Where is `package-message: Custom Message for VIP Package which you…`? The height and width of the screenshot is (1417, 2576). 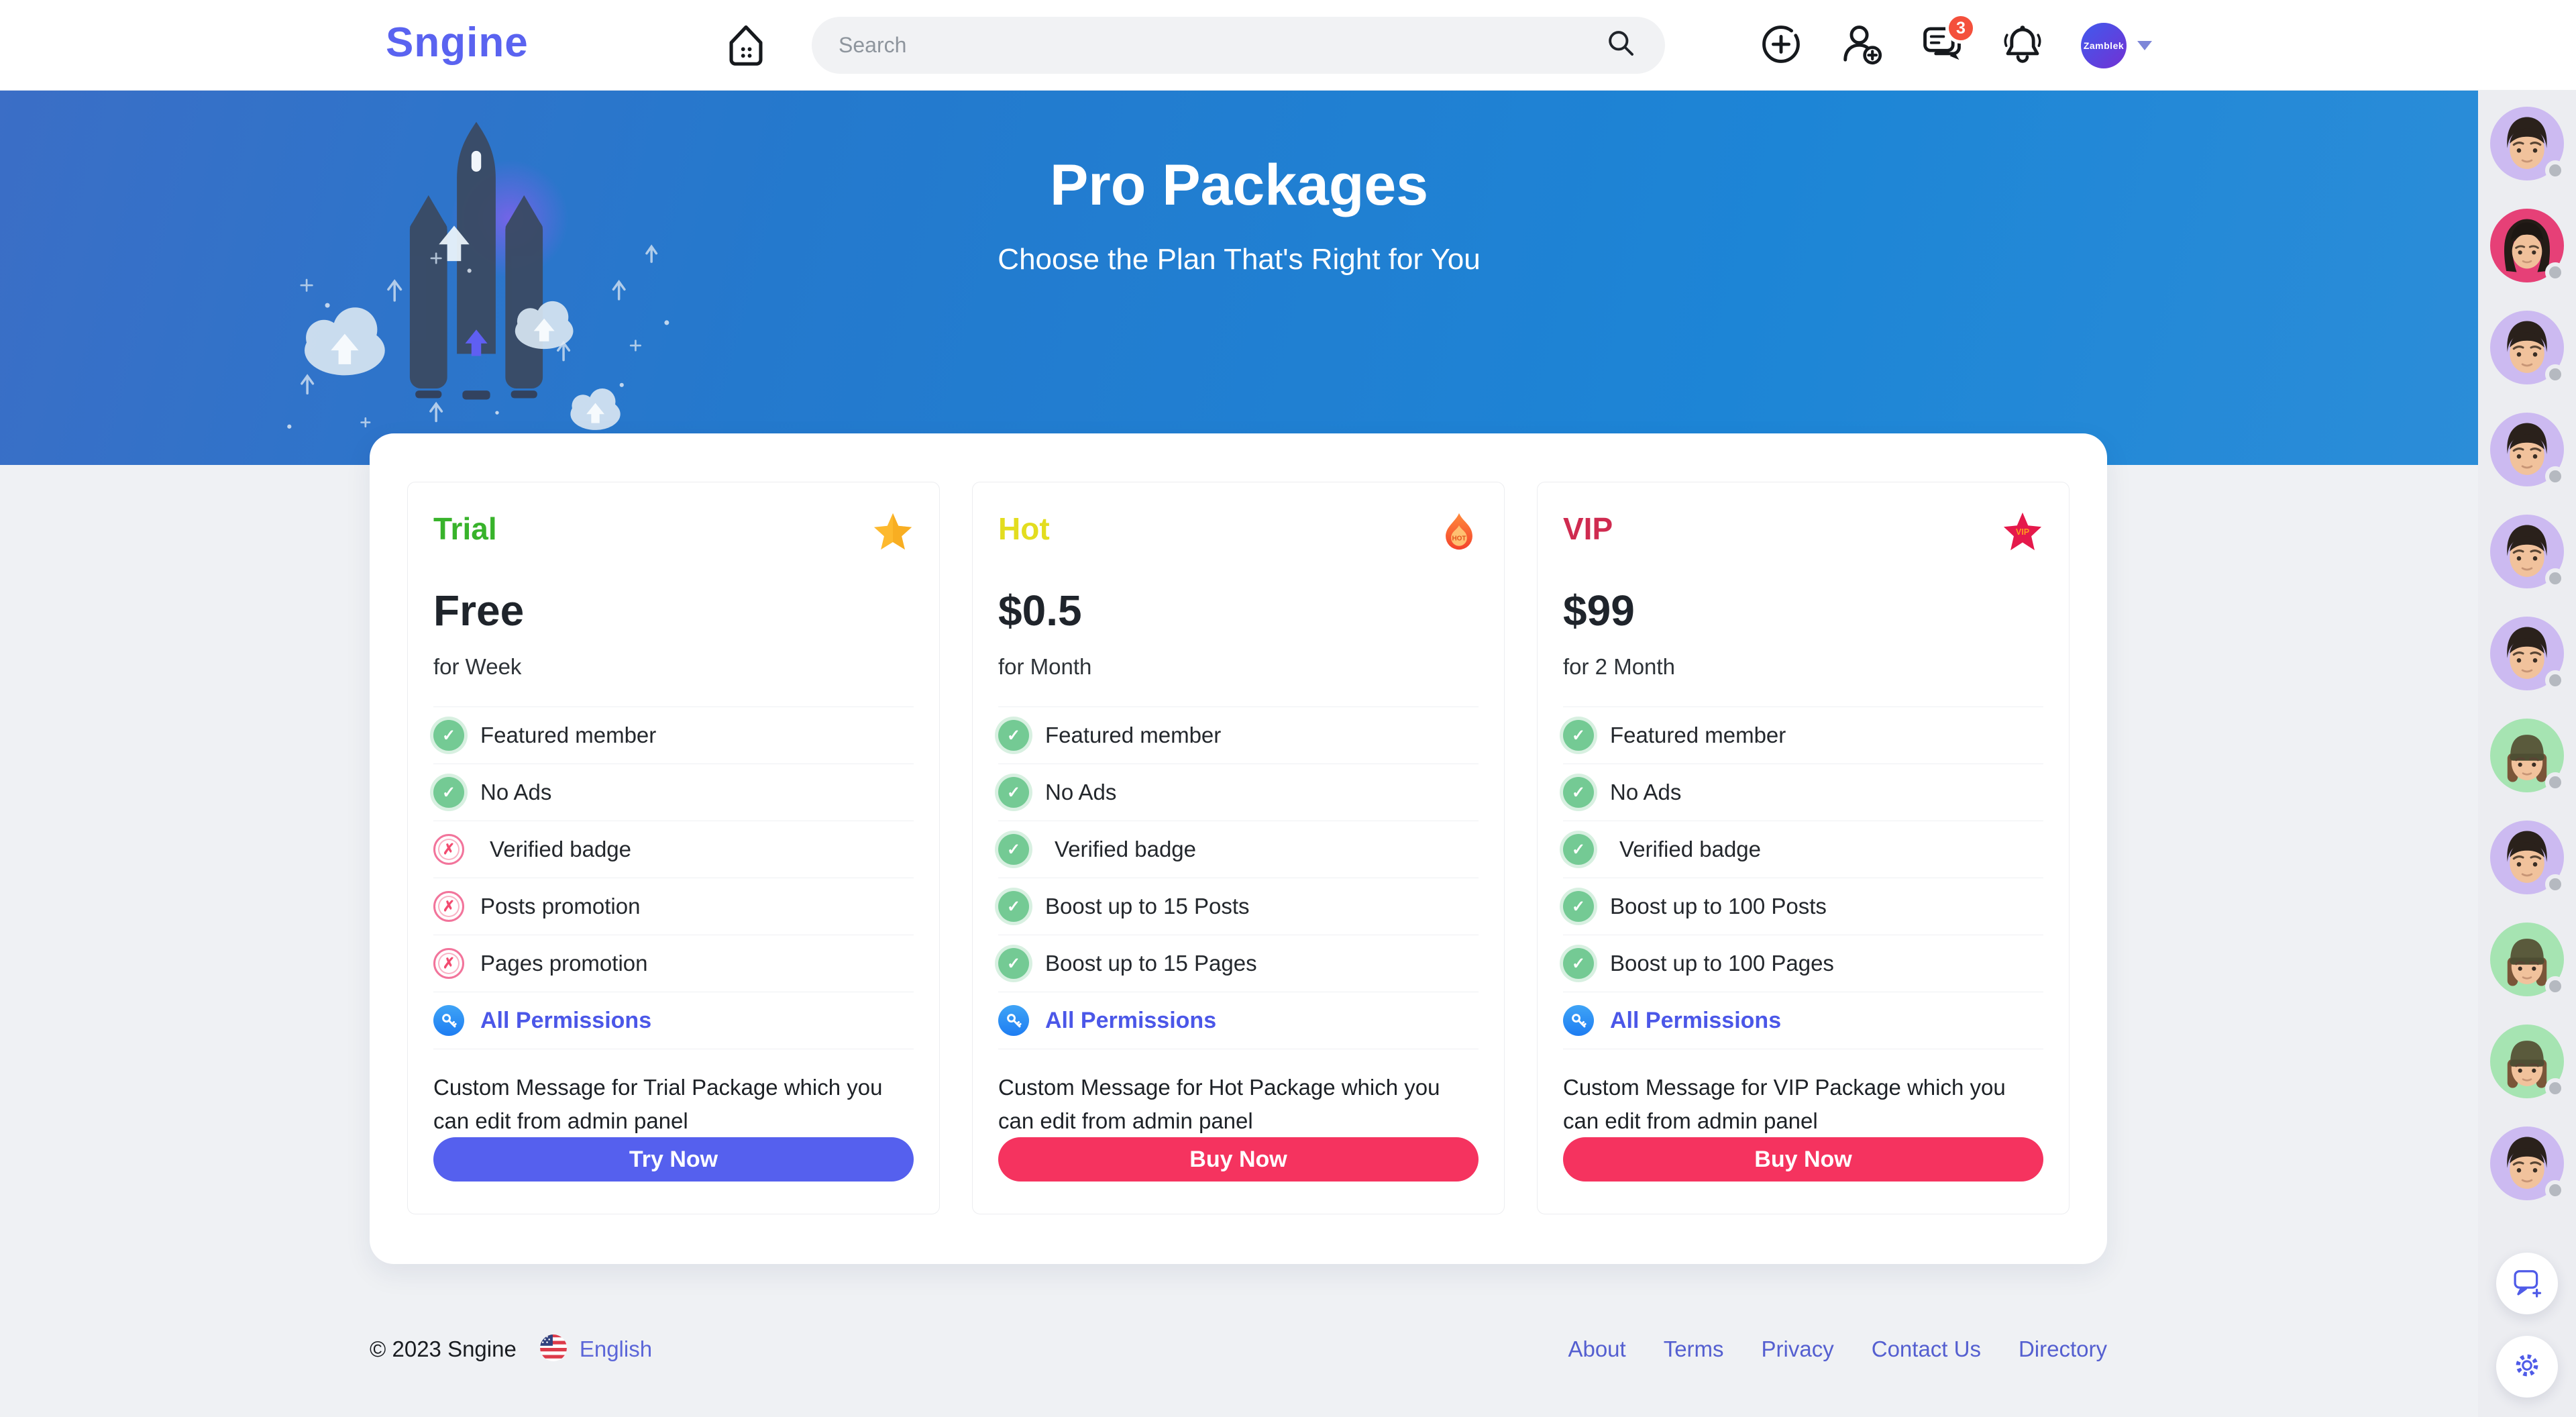 package-message: Custom Message for VIP Package which you… is located at coordinates (1784, 1104).